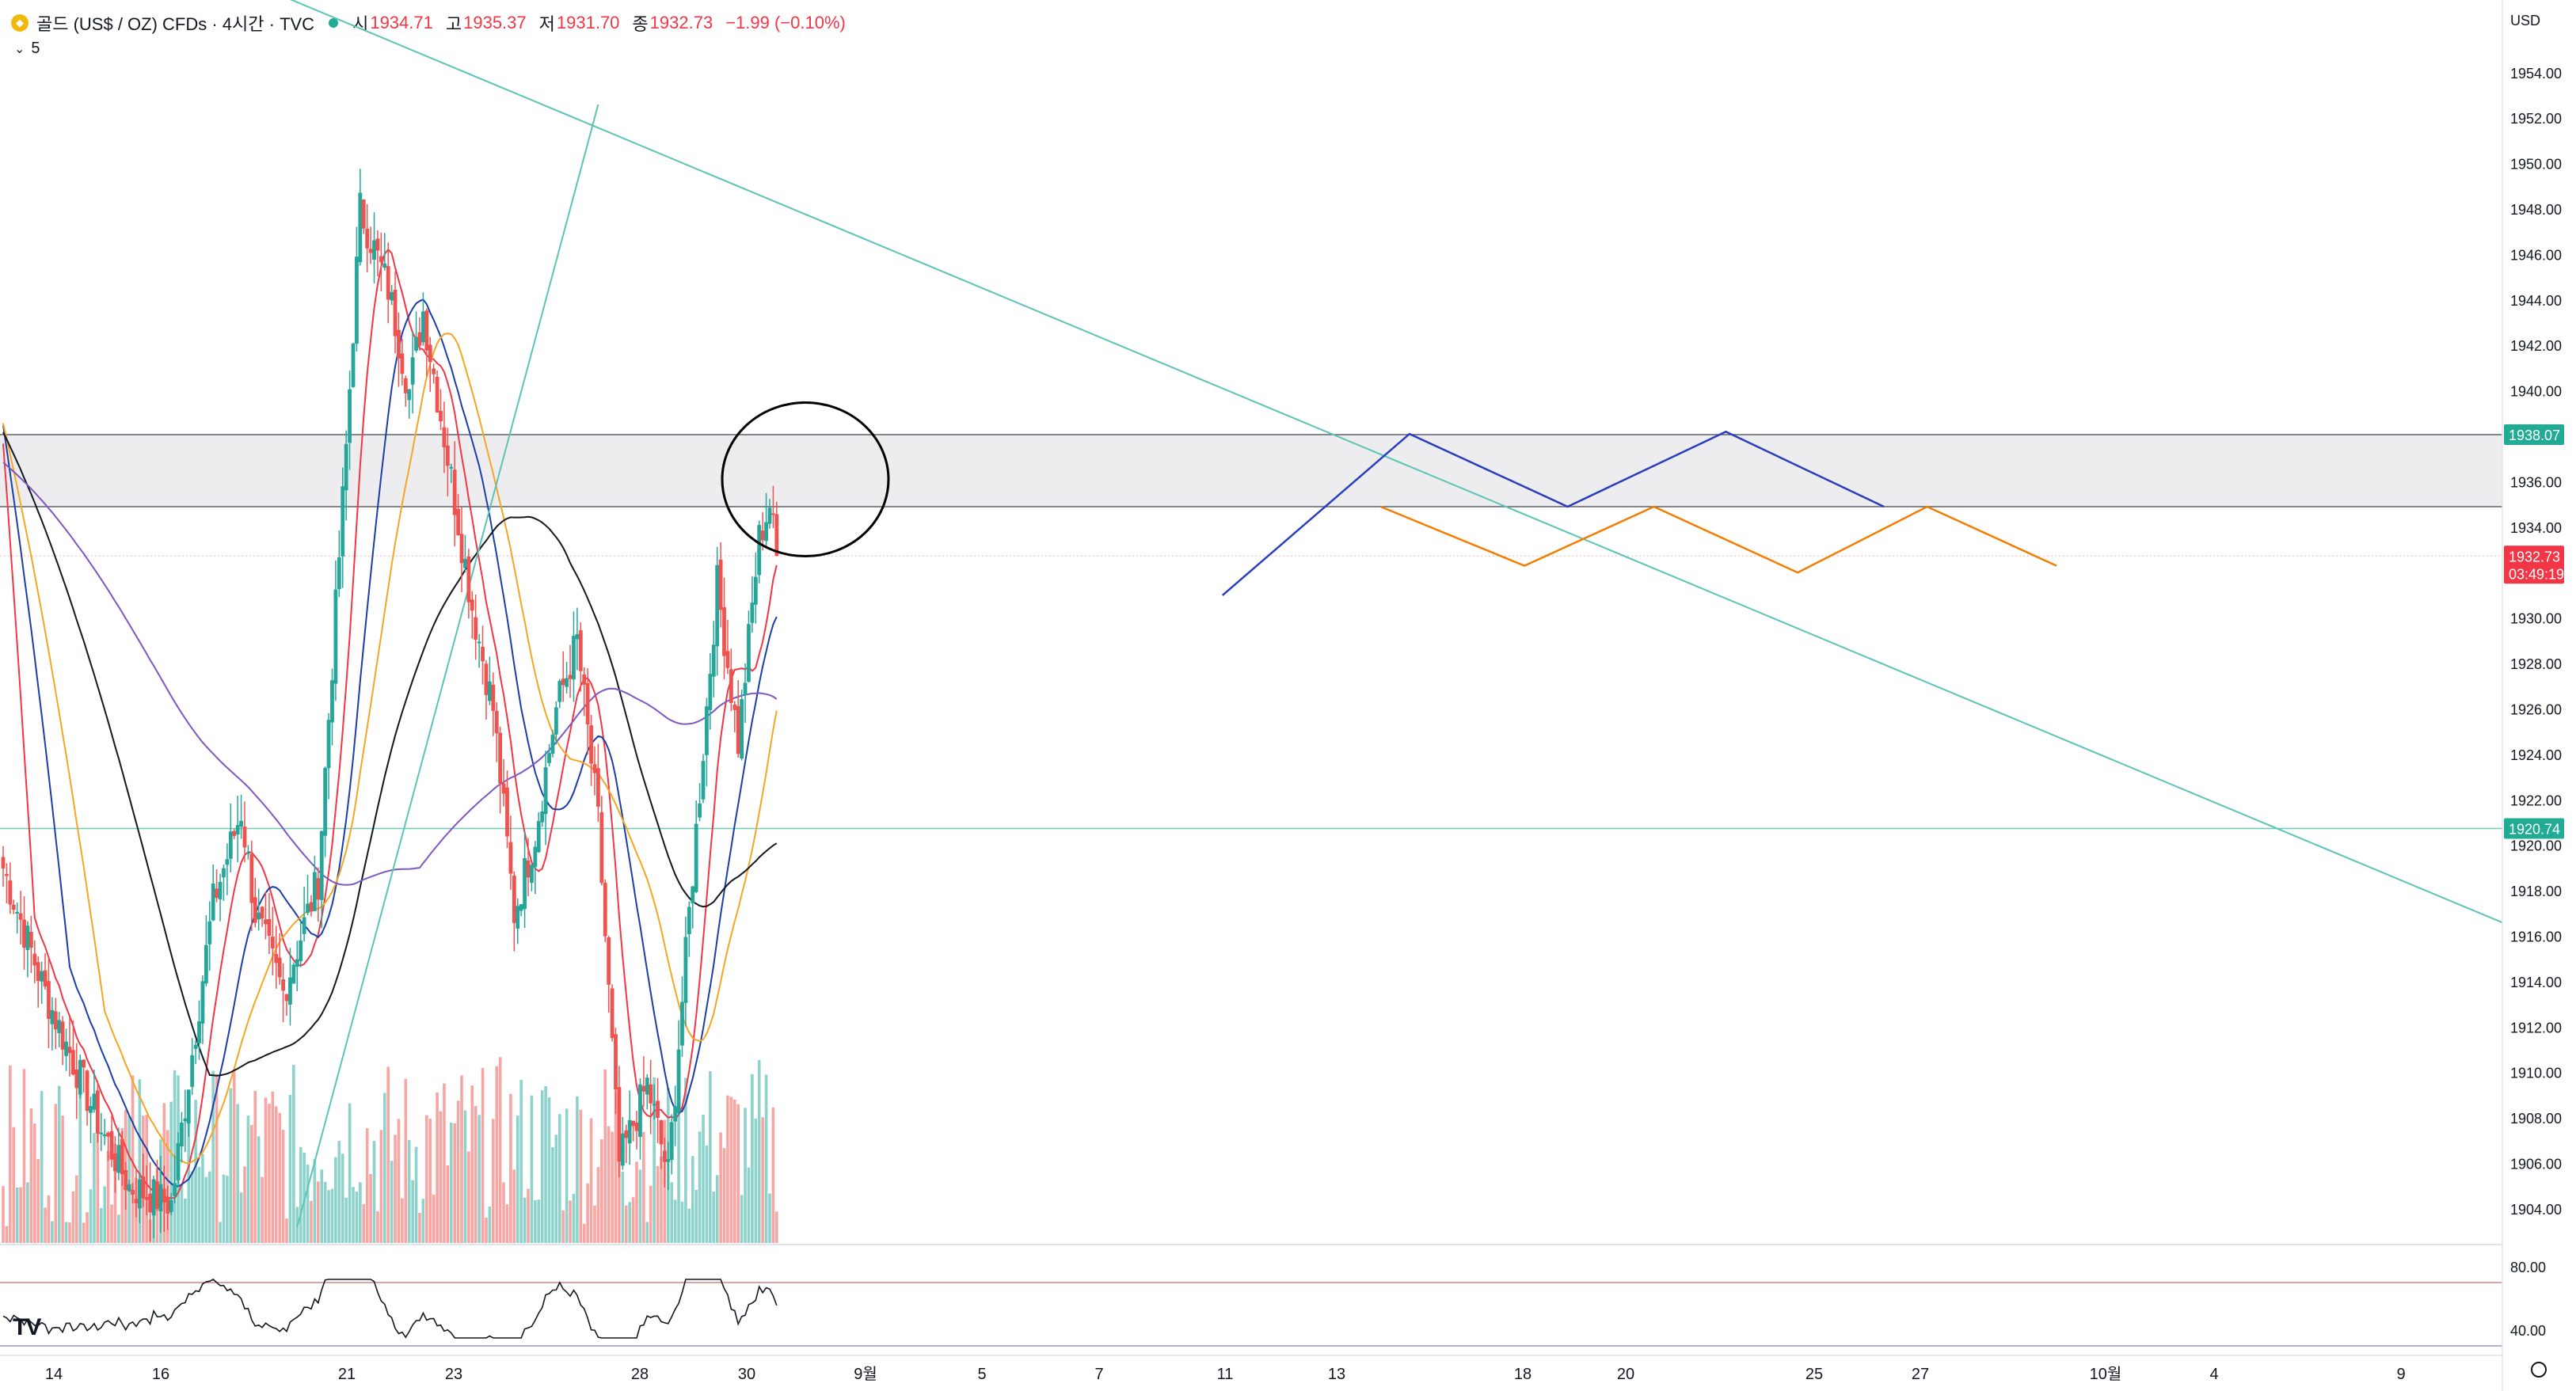  Describe the element at coordinates (19, 49) in the screenshot. I see `chevron-down-icon: ⌄` at that location.